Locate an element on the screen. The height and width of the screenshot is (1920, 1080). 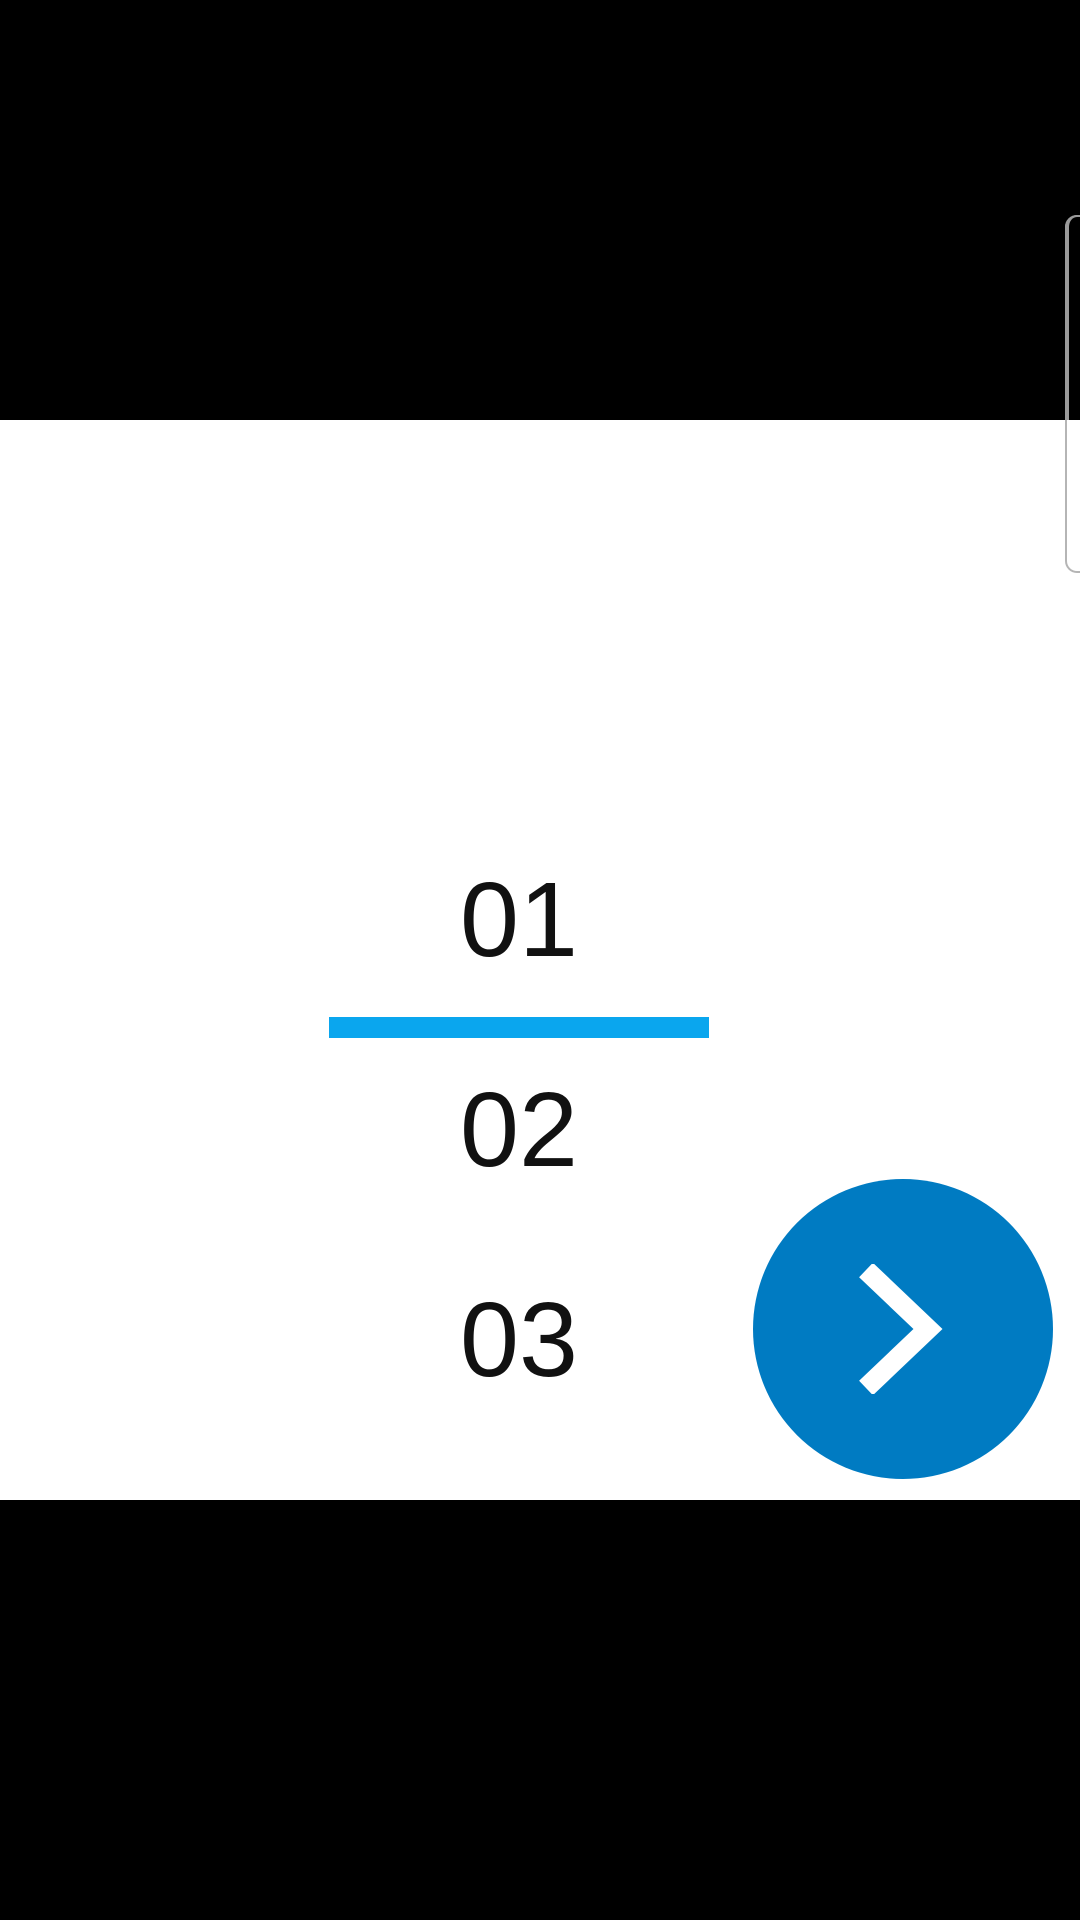
next-button is located at coordinates (903, 1329).